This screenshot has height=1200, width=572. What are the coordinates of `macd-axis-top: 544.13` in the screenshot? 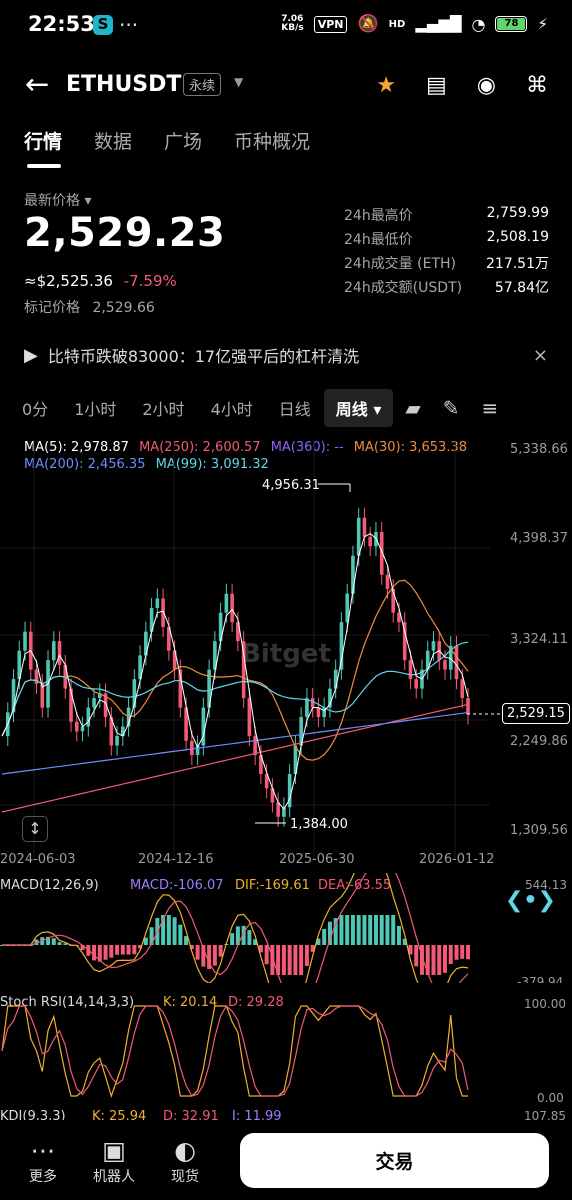 It's located at (546, 885).